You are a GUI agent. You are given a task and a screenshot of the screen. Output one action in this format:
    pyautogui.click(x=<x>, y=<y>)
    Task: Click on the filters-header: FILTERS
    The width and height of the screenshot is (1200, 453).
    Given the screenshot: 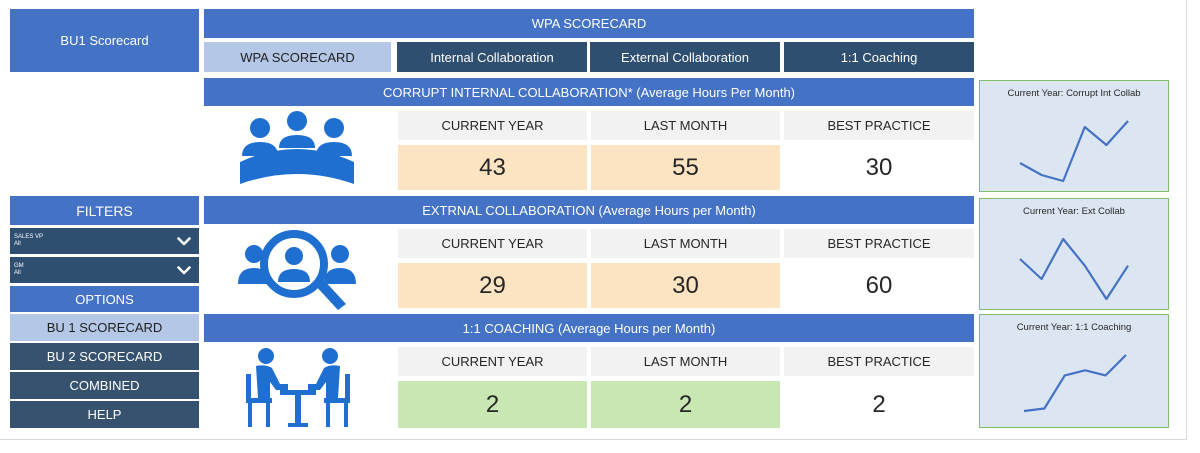 What is the action you would take?
    pyautogui.click(x=104, y=210)
    